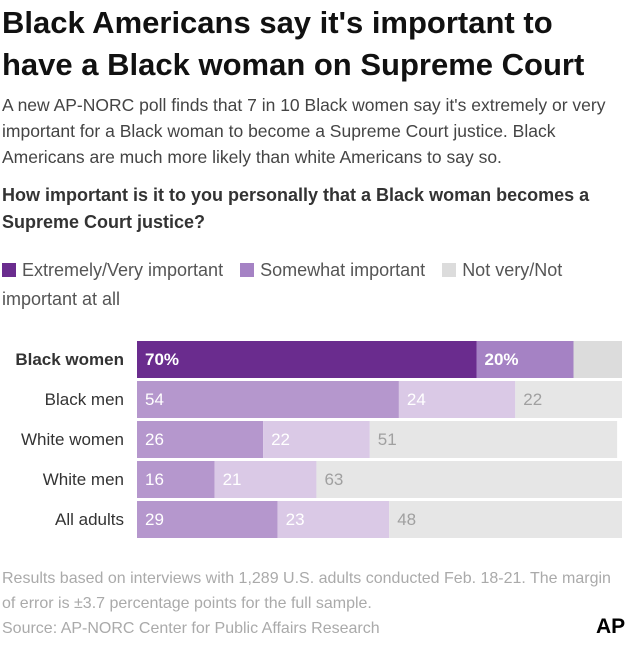 The image size is (625, 650). Describe the element at coordinates (295, 519) in the screenshot. I see `data-label: 23` at that location.